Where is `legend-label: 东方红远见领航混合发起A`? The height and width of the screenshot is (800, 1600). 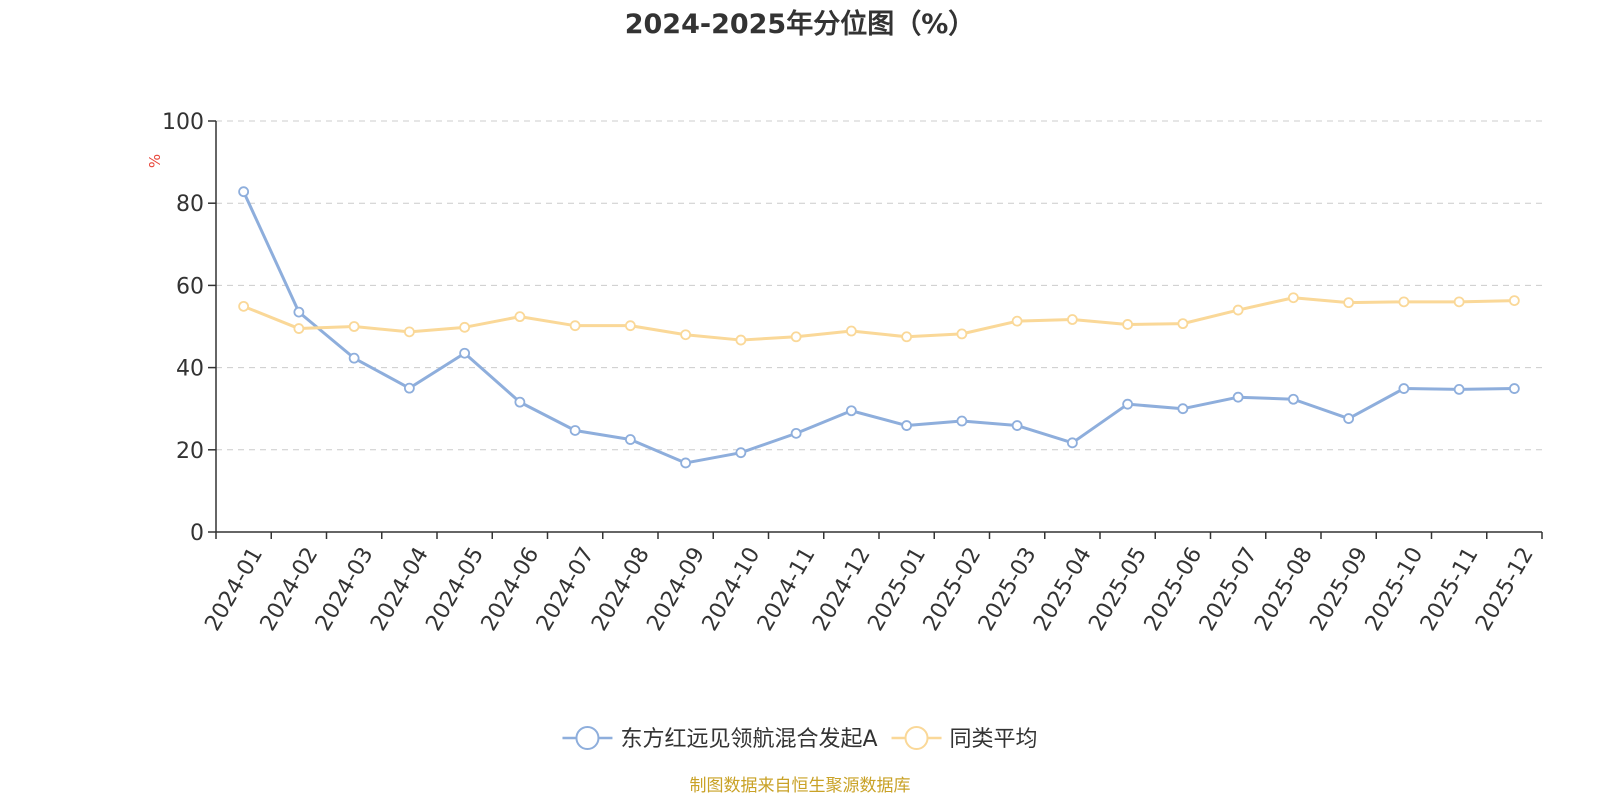 legend-label: 东方红远见领航混合发起A is located at coordinates (748, 739).